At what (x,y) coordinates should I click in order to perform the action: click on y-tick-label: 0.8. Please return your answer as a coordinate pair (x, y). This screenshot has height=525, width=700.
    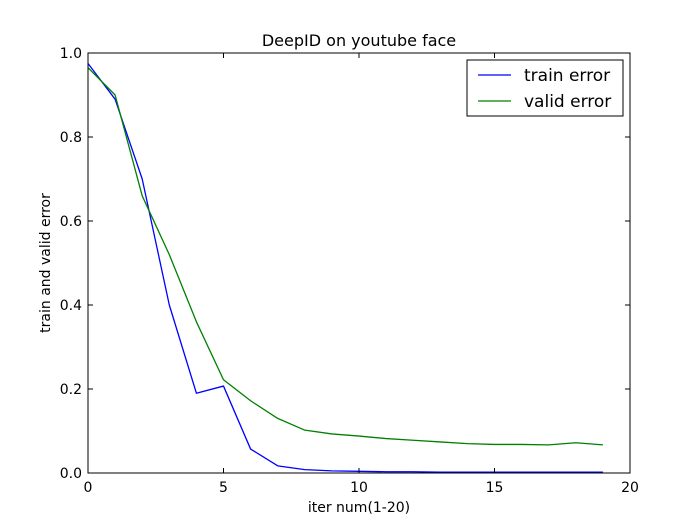
    Looking at the image, I should click on (71, 138).